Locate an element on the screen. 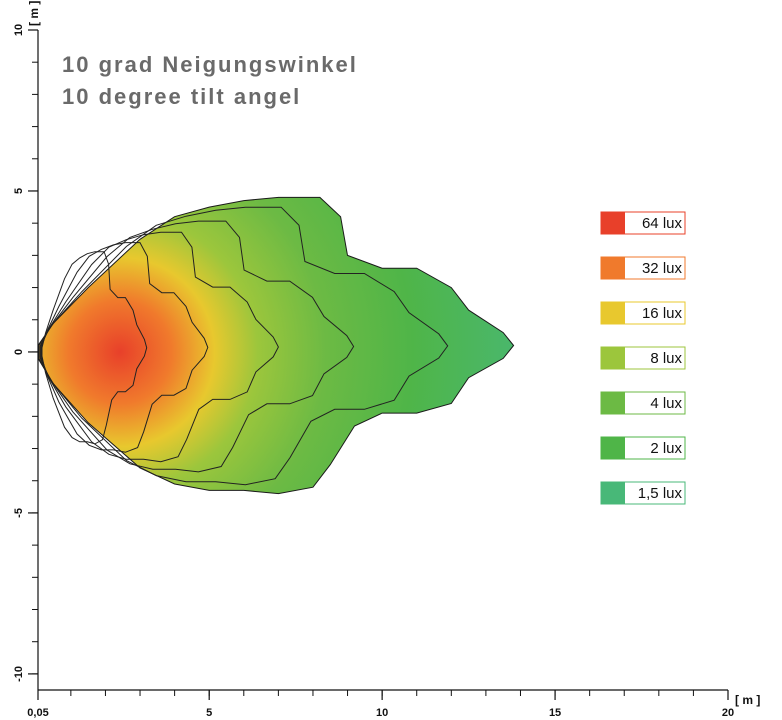  y-tick-label: -5 is located at coordinates (19, 513).